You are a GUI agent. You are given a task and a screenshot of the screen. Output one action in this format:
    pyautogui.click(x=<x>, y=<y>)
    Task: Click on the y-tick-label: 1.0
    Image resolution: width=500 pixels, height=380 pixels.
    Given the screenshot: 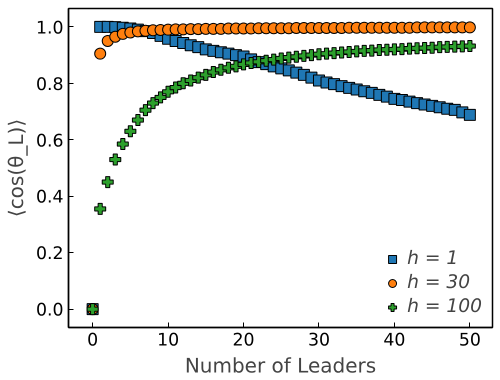 What is the action you would take?
    pyautogui.click(x=50, y=28)
    